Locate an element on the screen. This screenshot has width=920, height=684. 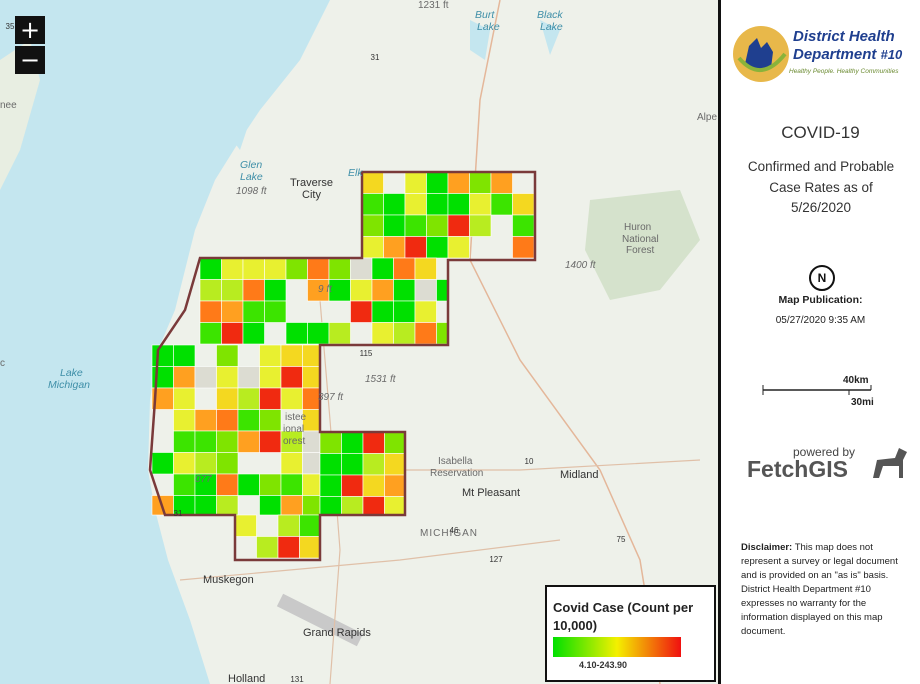
zoom-in-button: + is located at coordinates (30, 30).